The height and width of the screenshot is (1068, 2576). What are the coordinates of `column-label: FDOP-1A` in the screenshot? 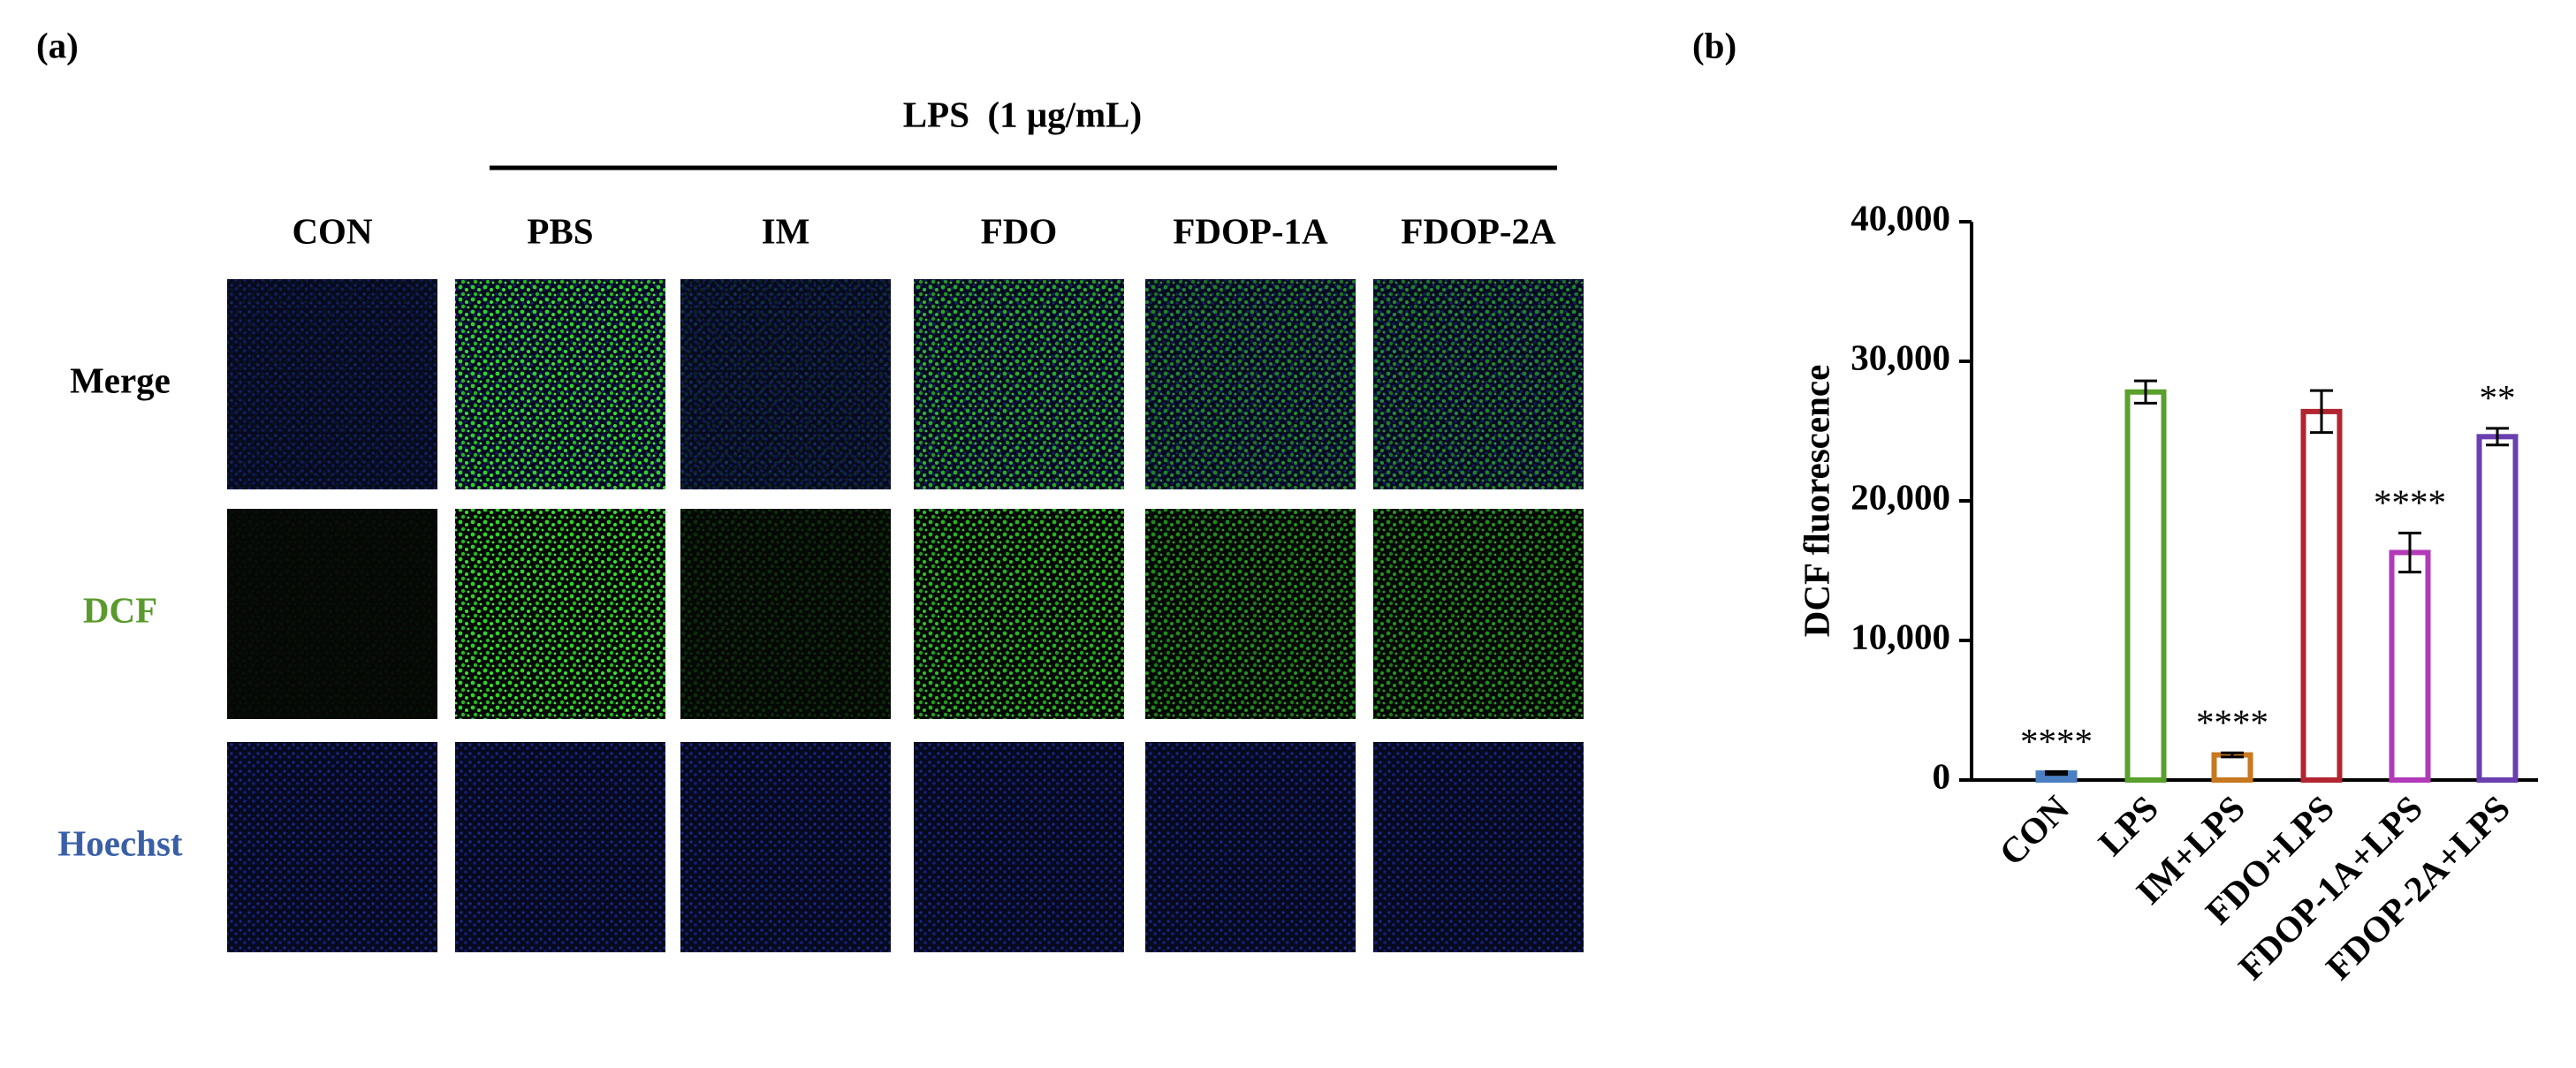 It's located at (1250, 230).